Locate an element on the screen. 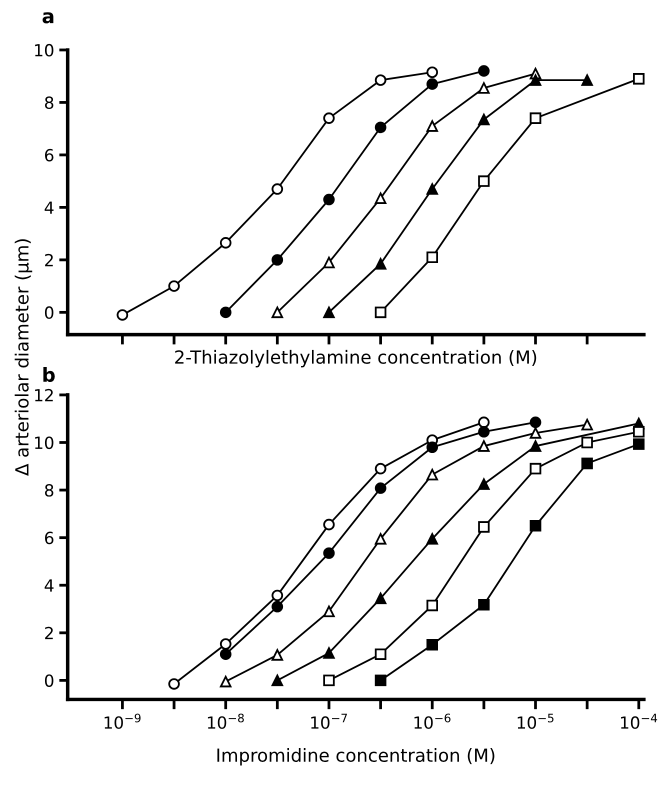  y-axis-title: Δ arteriolar diameter (μm) is located at coordinates (23, 357).